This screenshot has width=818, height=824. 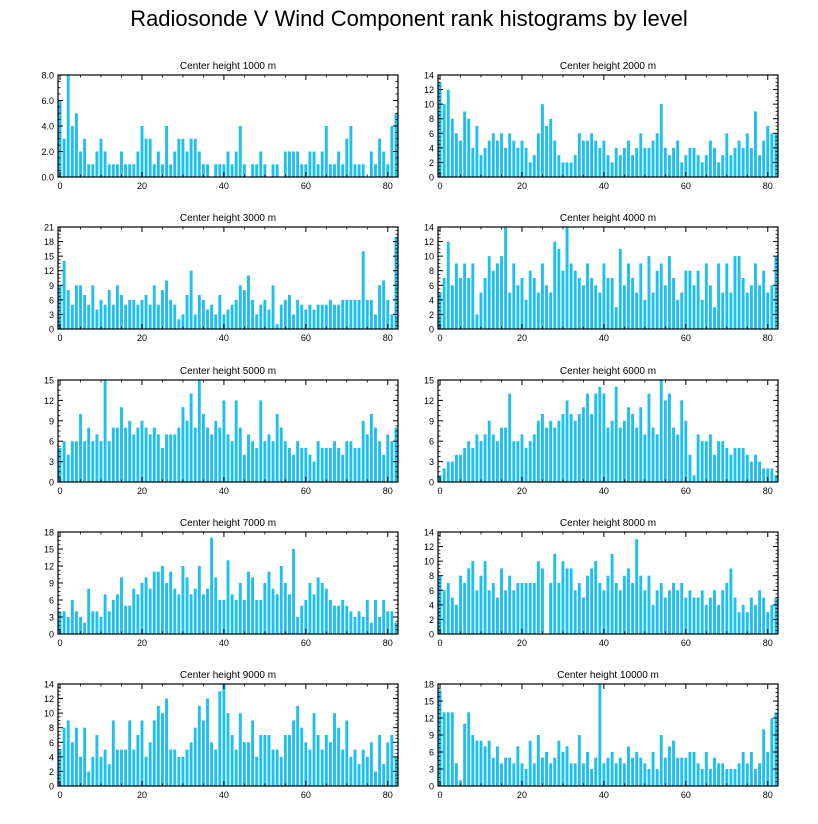 What do you see at coordinates (51, 618) in the screenshot?
I see `y-tick-label: 3` at bounding box center [51, 618].